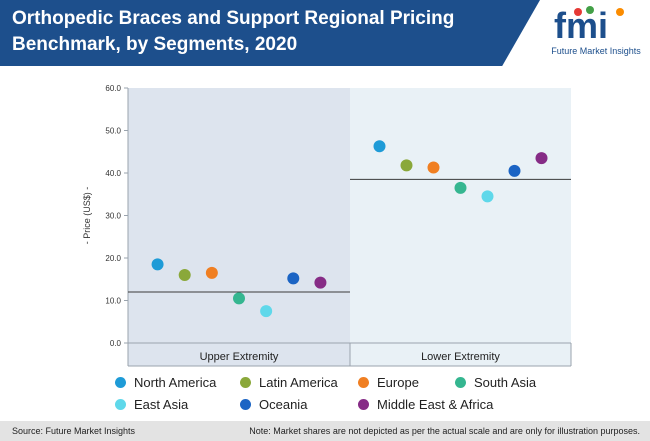 Image resolution: width=650 pixels, height=441 pixels. Describe the element at coordinates (113, 258) in the screenshot. I see `y-tick-label: 20.0` at that location.